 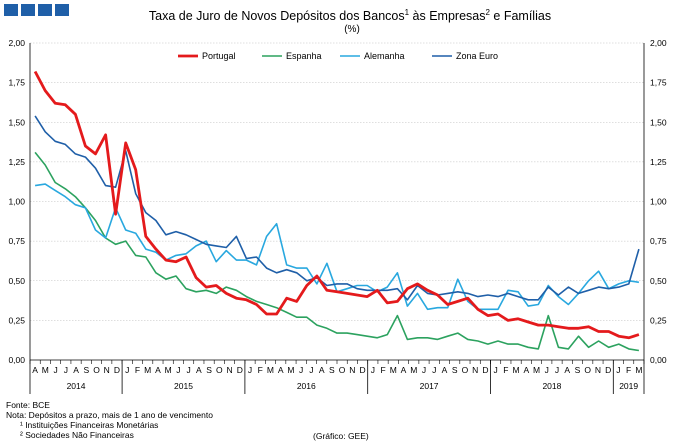 I want to click on year-label: 2018, so click(x=551, y=386).